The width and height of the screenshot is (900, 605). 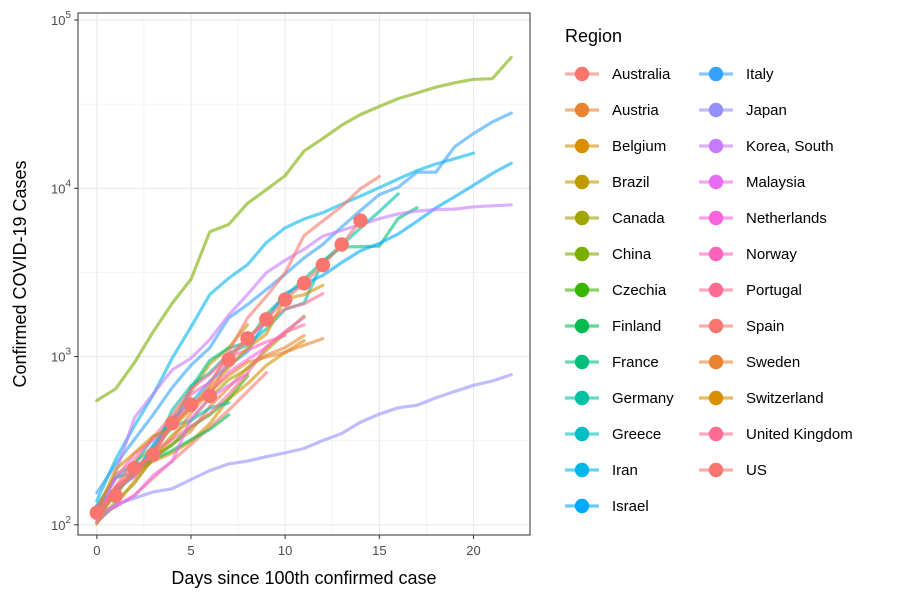 What do you see at coordinates (625, 470) in the screenshot?
I see `legend-label: Iran` at bounding box center [625, 470].